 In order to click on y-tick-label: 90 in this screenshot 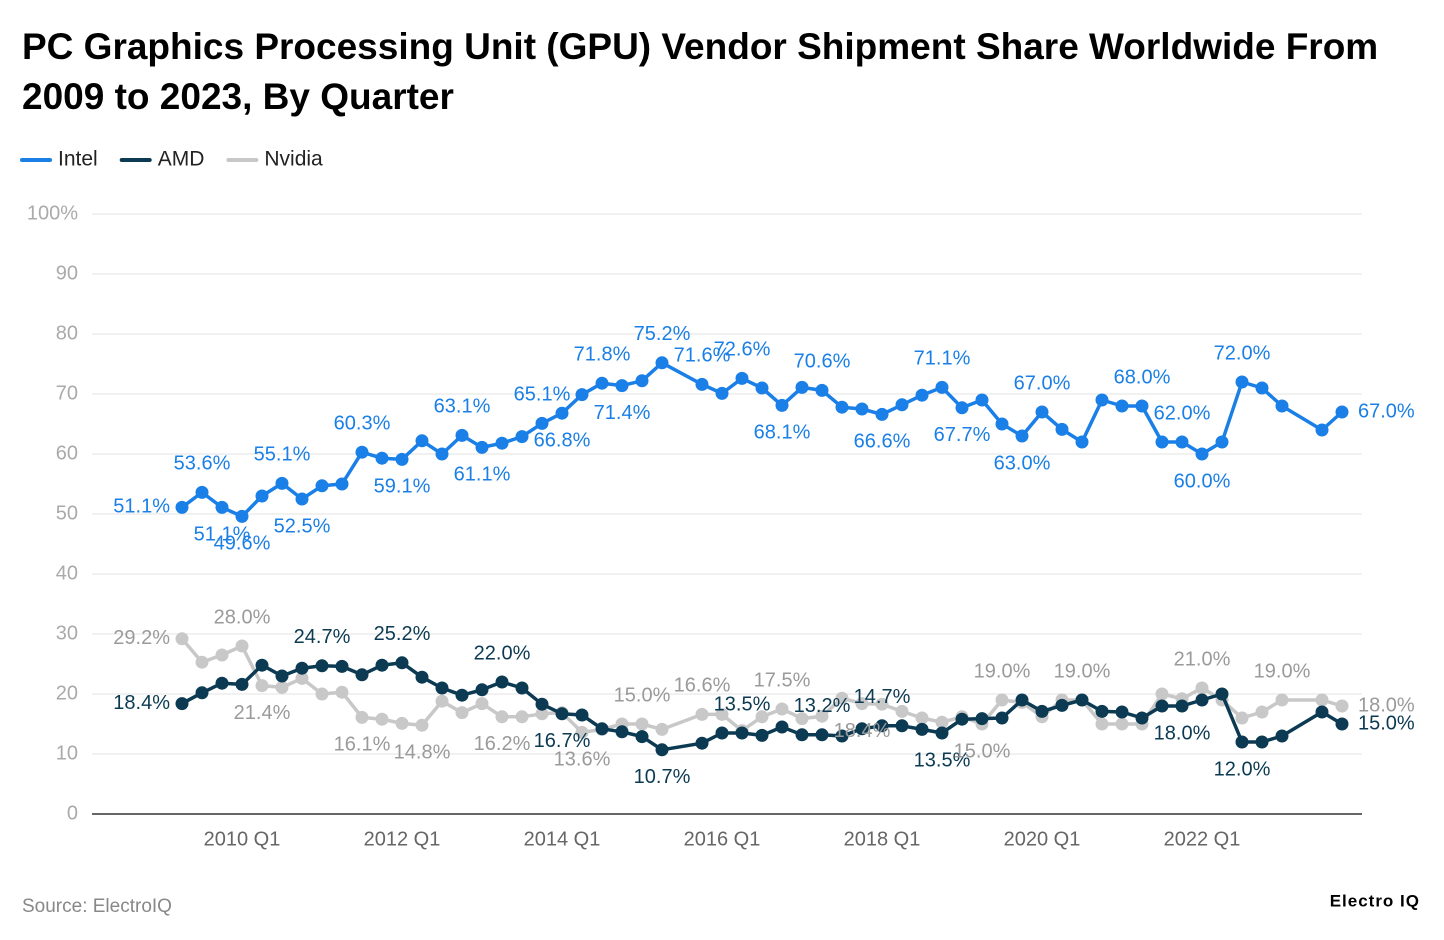, I will do `click(67, 273)`.